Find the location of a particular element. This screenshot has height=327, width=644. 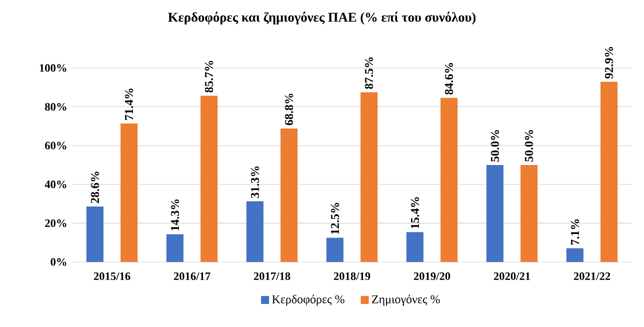

data-label: 7.1% is located at coordinates (575, 232).